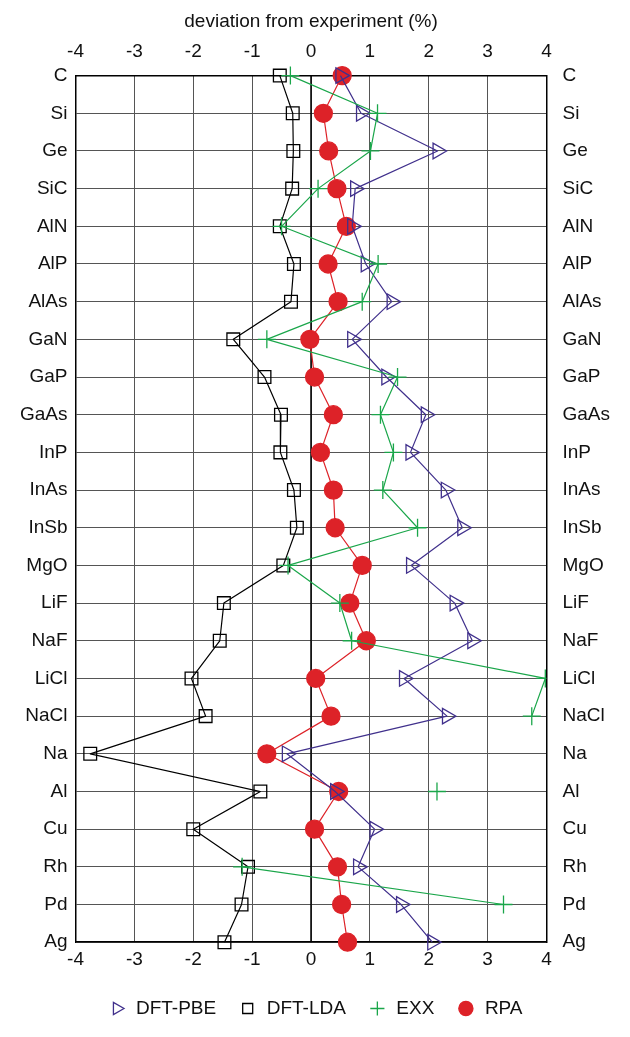 The width and height of the screenshot is (630, 1037). Describe the element at coordinates (429, 51) in the screenshot. I see `x2-tick-label: 2` at that location.